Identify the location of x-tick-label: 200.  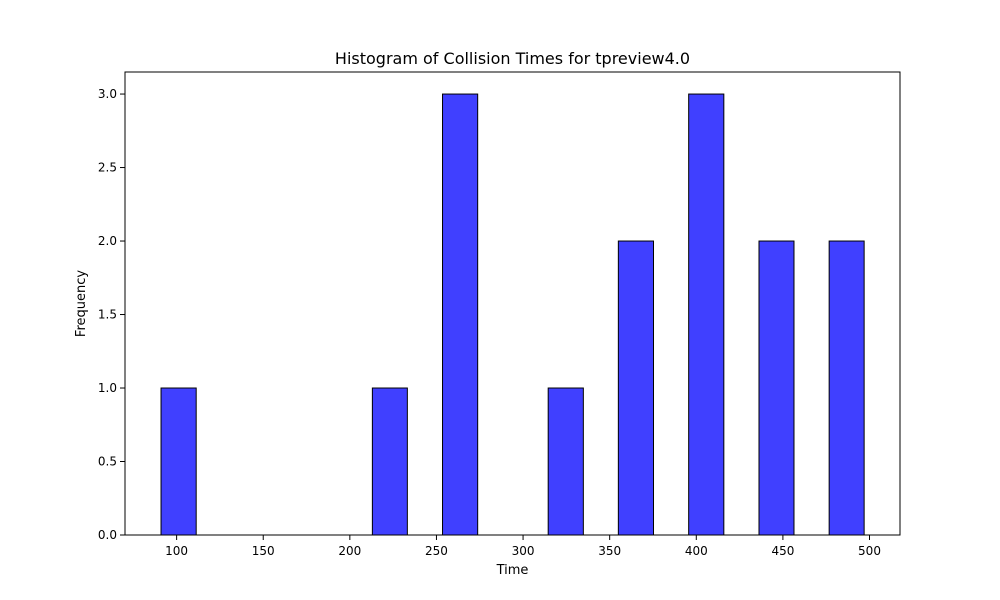
(349, 551).